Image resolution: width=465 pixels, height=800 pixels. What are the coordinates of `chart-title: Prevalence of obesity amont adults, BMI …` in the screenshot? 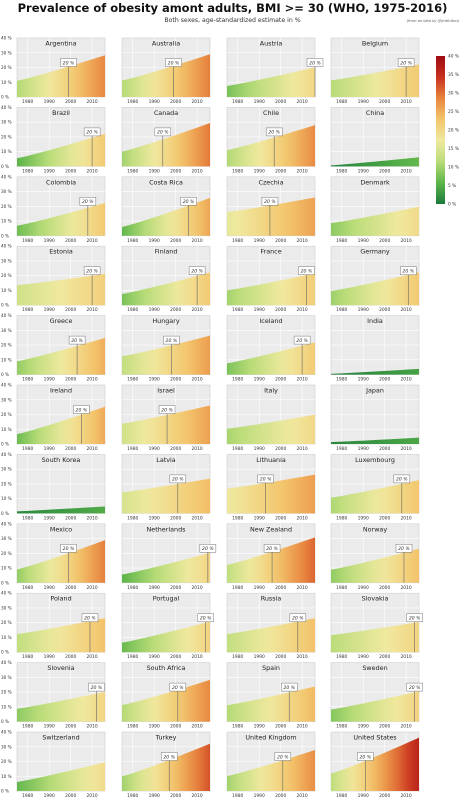 It's located at (232, 8).